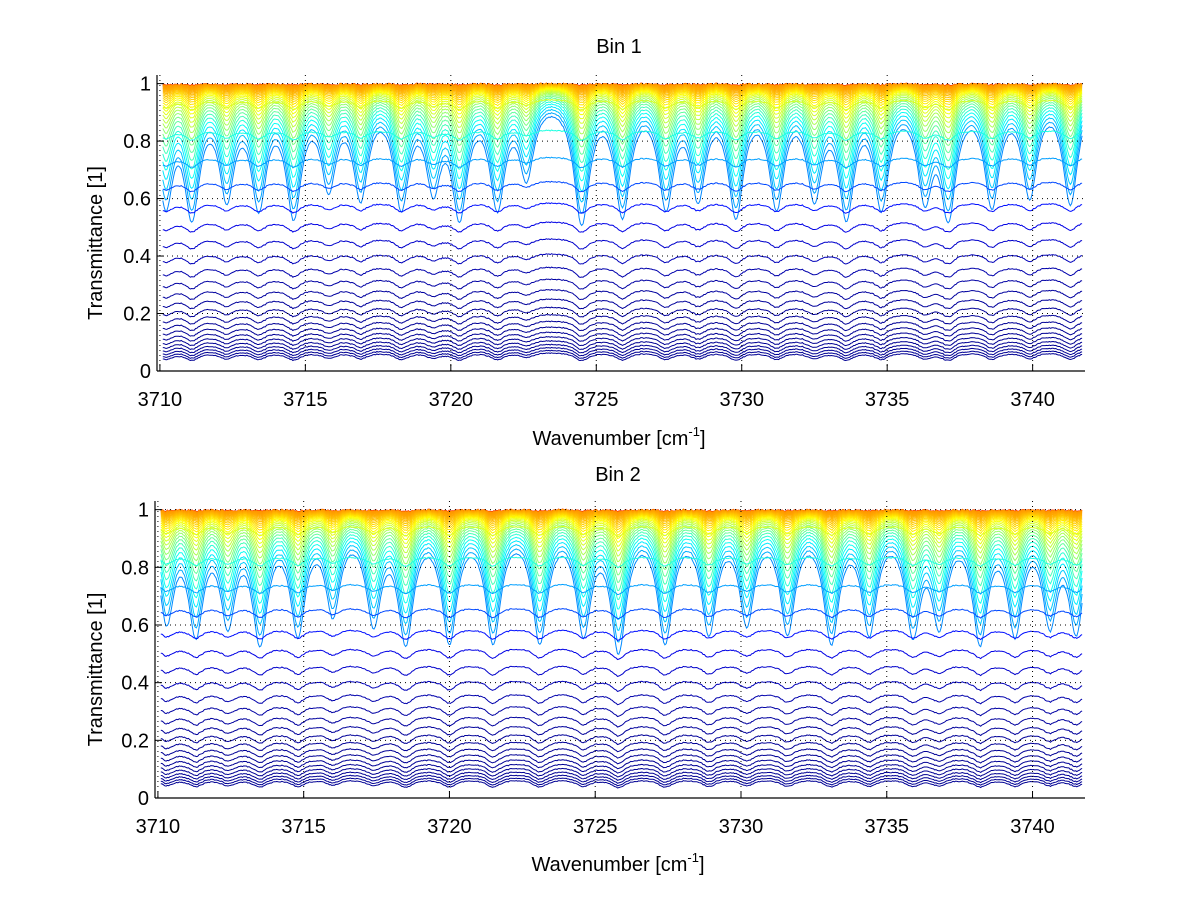 This screenshot has width=1200, height=901. What do you see at coordinates (619, 47) in the screenshot?
I see `chart-title: Bin 1` at bounding box center [619, 47].